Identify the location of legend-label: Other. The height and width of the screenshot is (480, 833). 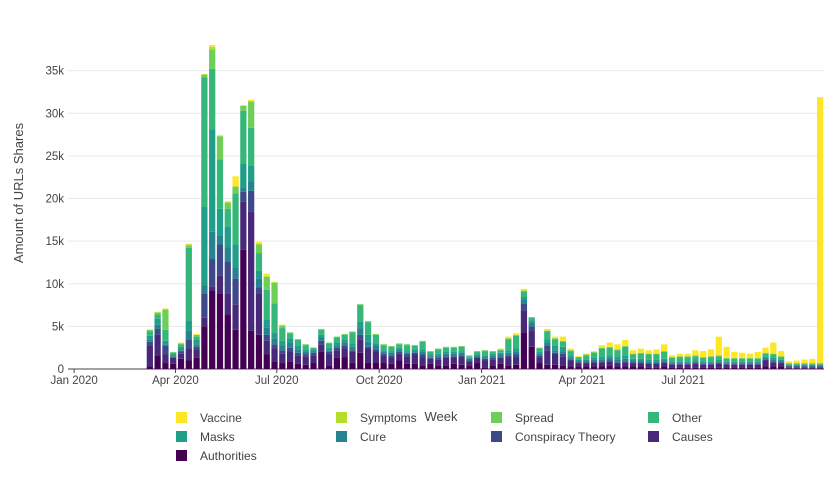
(687, 418).